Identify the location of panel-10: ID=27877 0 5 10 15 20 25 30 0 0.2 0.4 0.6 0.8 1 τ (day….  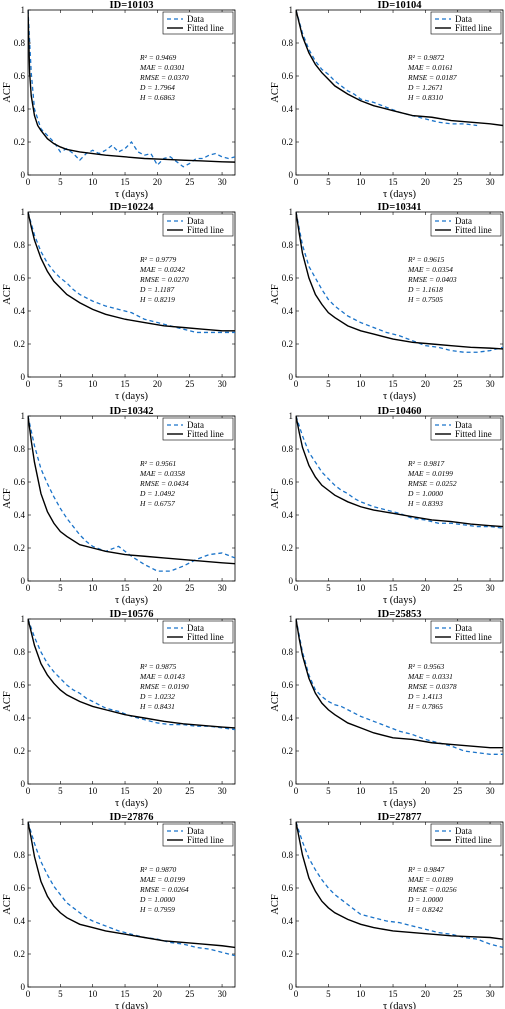
(387, 910).